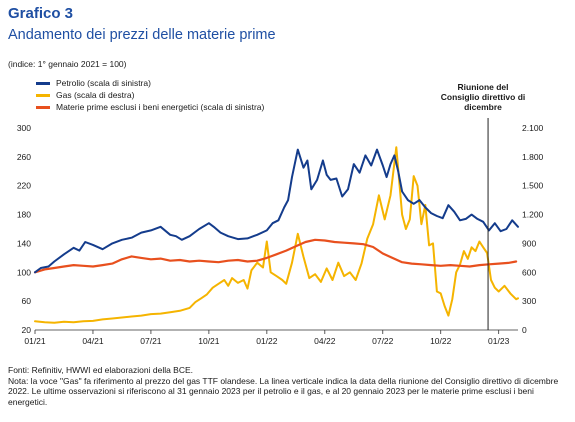 The width and height of the screenshot is (575, 422). Describe the element at coordinates (499, 341) in the screenshot. I see `x-tick-label: 01/23` at that location.